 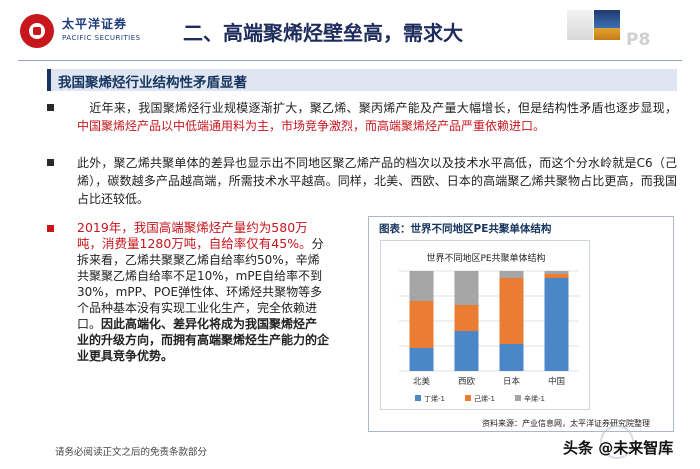 I want to click on legend-label: 丁烯-1, so click(x=434, y=398).